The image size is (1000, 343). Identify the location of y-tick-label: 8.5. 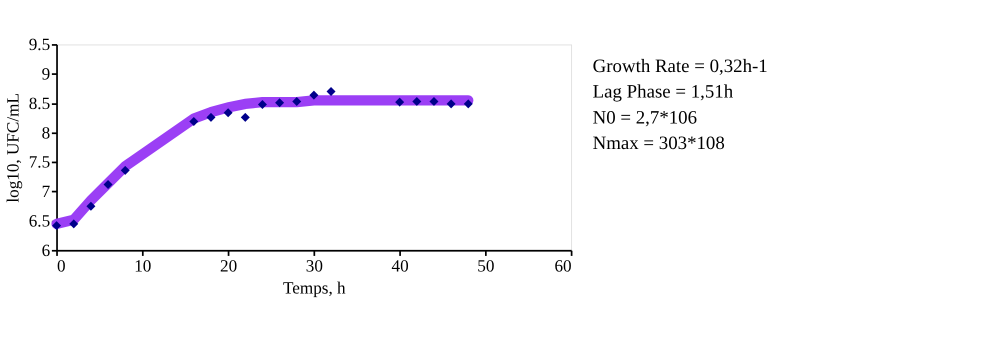
(39, 103).